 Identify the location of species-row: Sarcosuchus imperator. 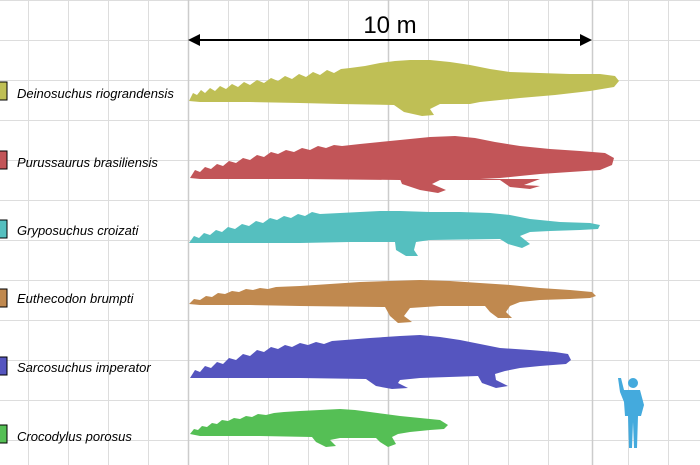
(285, 362).